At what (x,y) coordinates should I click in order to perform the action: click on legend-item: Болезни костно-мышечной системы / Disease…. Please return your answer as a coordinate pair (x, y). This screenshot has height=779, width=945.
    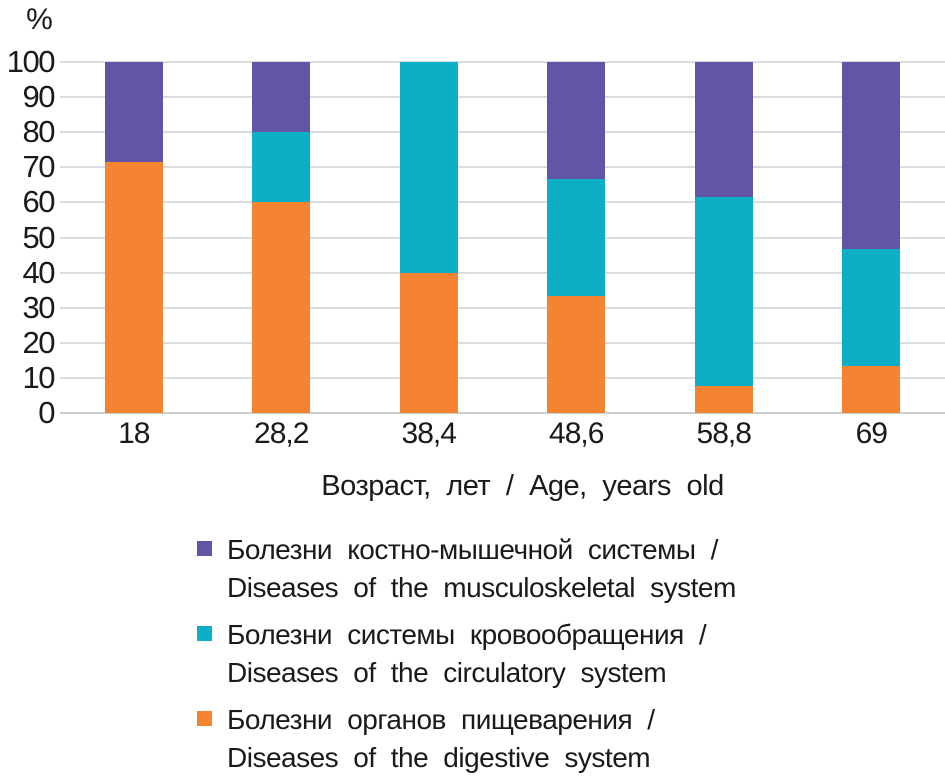
    Looking at the image, I should click on (466, 569).